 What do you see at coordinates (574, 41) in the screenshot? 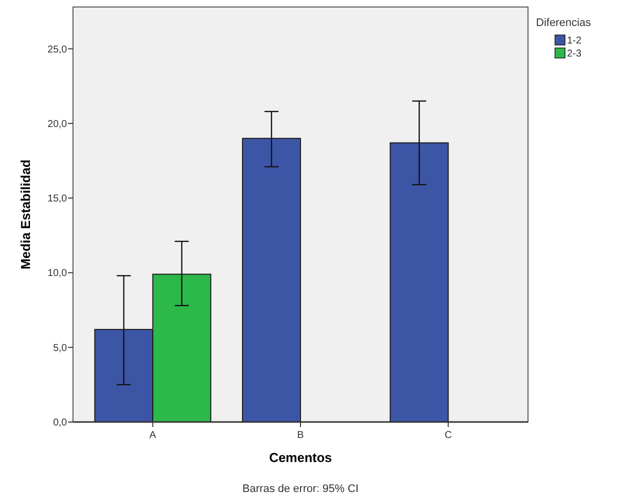
I see `legend-label: 1-2` at bounding box center [574, 41].